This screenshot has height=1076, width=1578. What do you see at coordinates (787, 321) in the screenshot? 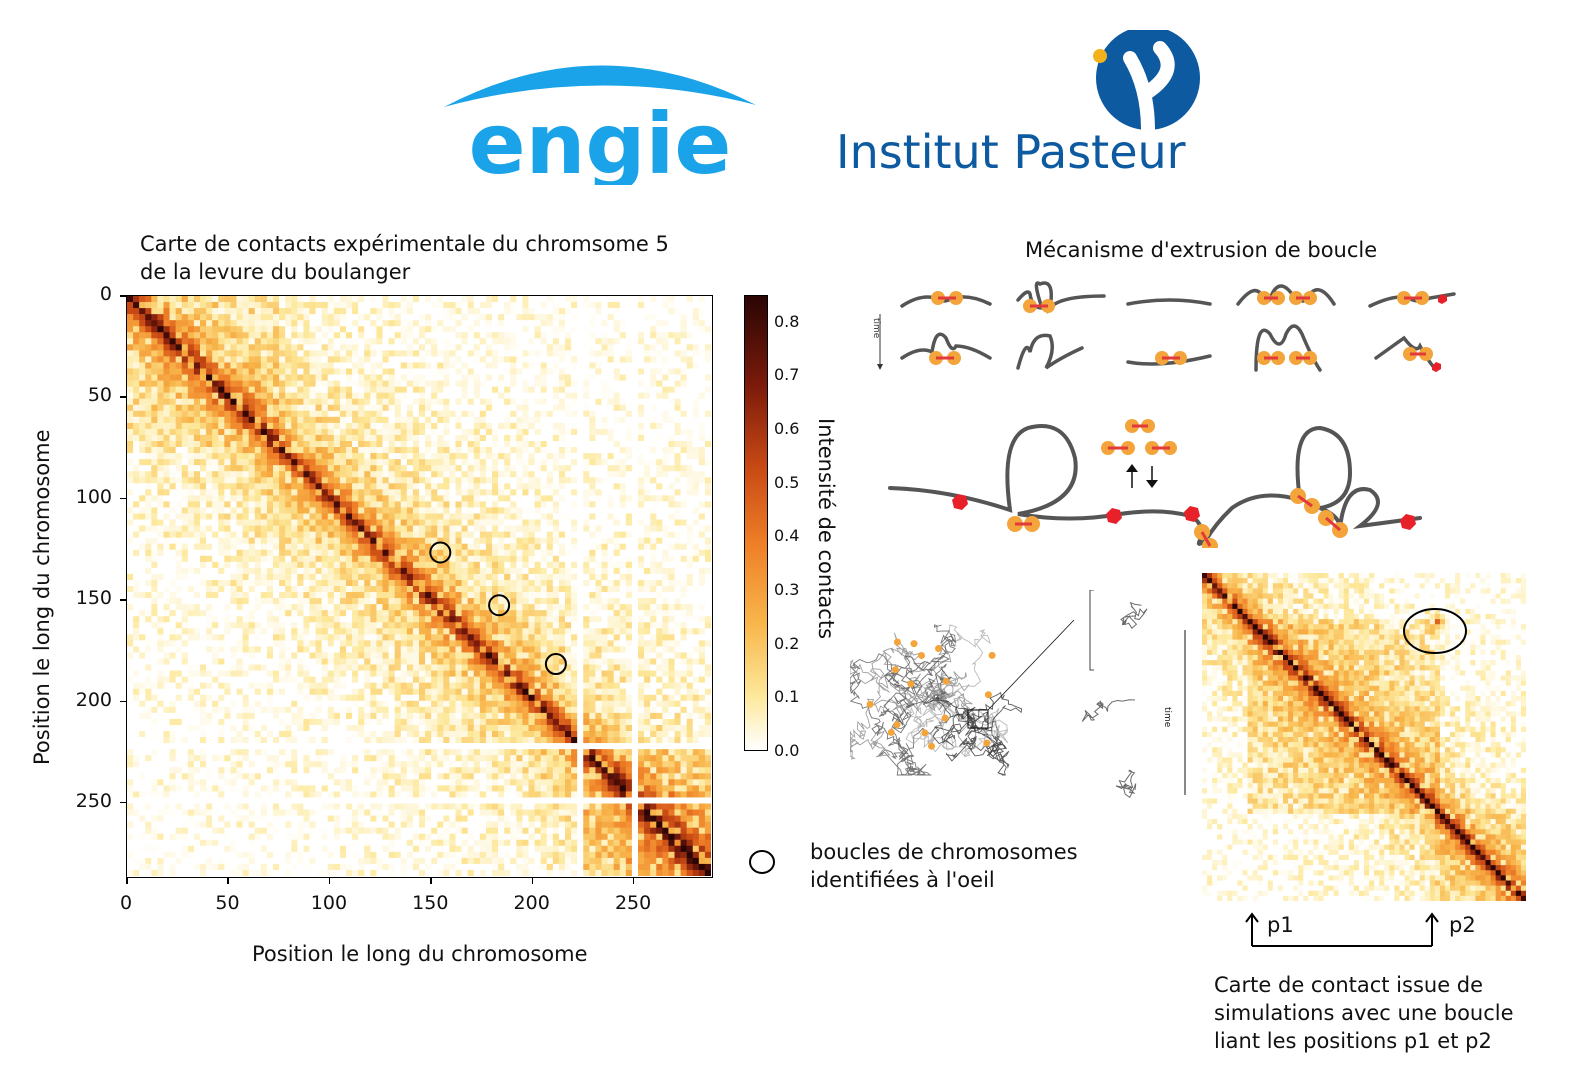
I see `colorbar-tick-label: 0.8` at bounding box center [787, 321].